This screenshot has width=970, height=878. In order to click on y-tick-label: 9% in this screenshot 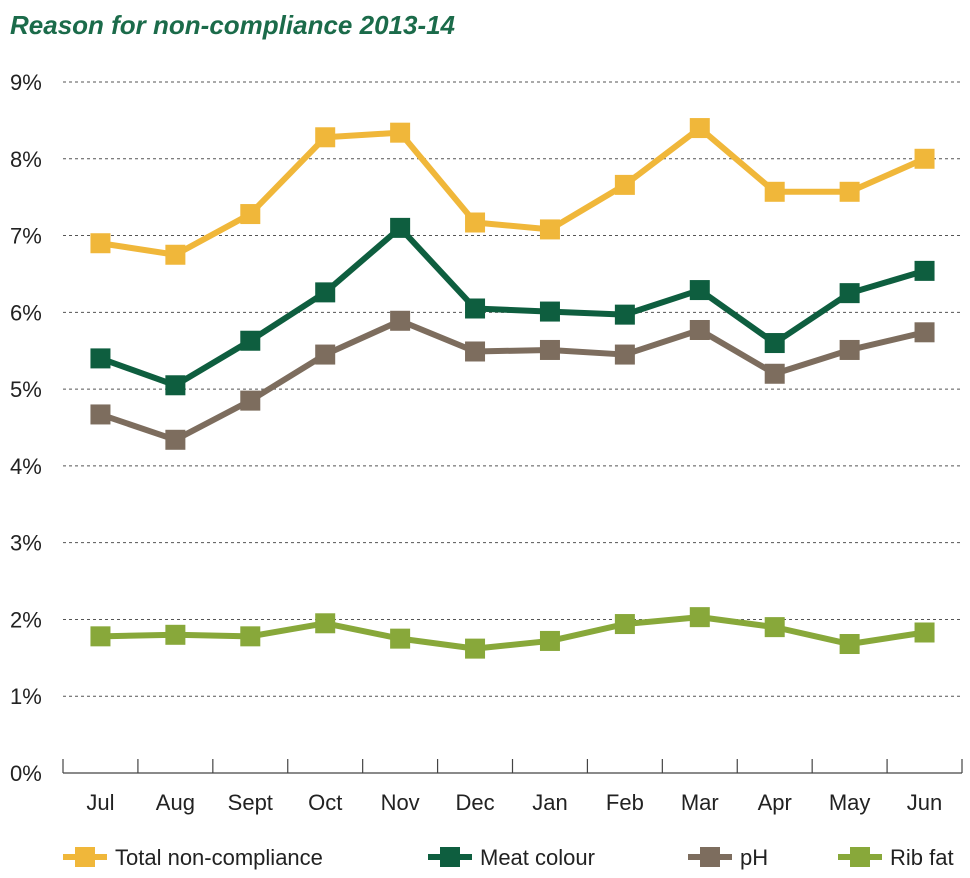, I will do `click(26, 82)`.